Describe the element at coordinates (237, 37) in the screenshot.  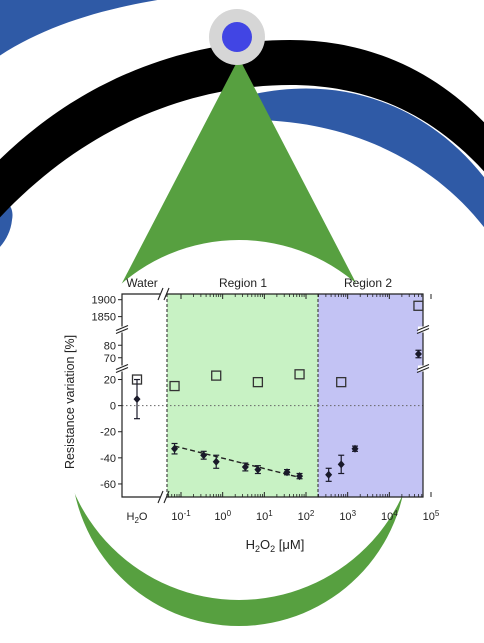
I see `knob-inner` at that location.